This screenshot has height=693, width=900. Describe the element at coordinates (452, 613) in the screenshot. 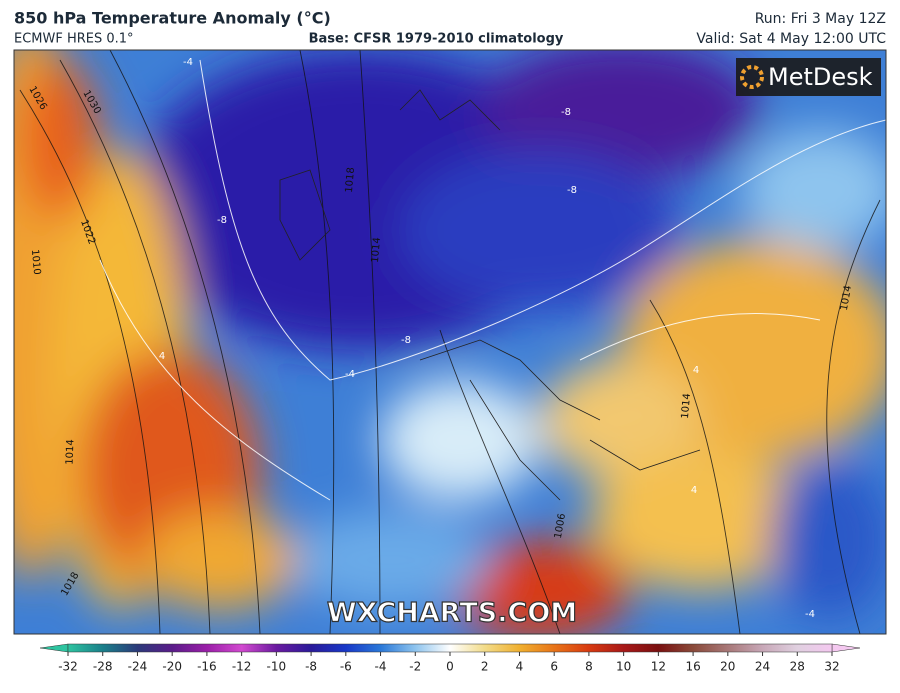

I see `watermark: WXCHARTS.COM` at that location.